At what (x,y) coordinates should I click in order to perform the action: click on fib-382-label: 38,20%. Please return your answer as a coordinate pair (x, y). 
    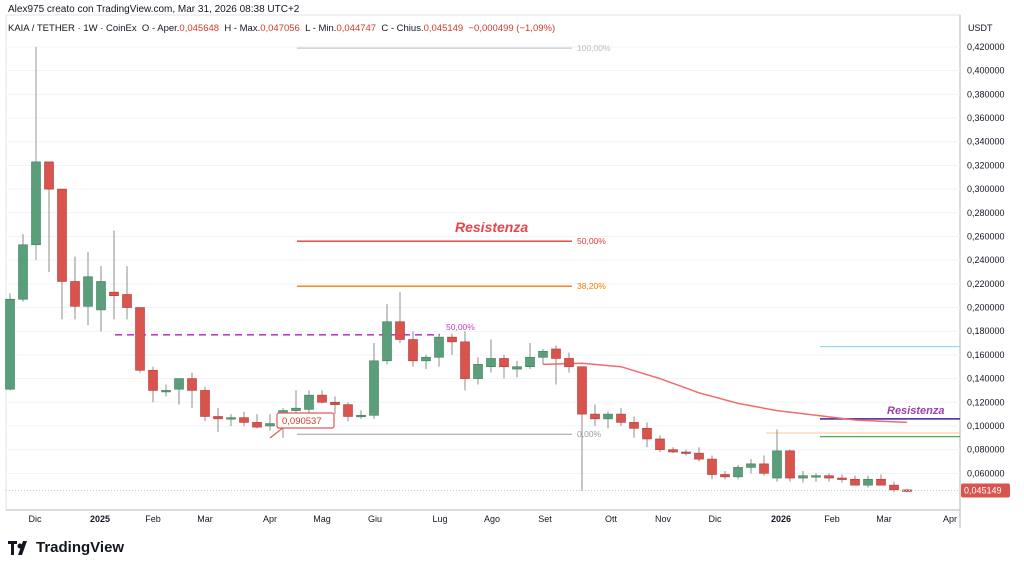
    Looking at the image, I should click on (591, 286).